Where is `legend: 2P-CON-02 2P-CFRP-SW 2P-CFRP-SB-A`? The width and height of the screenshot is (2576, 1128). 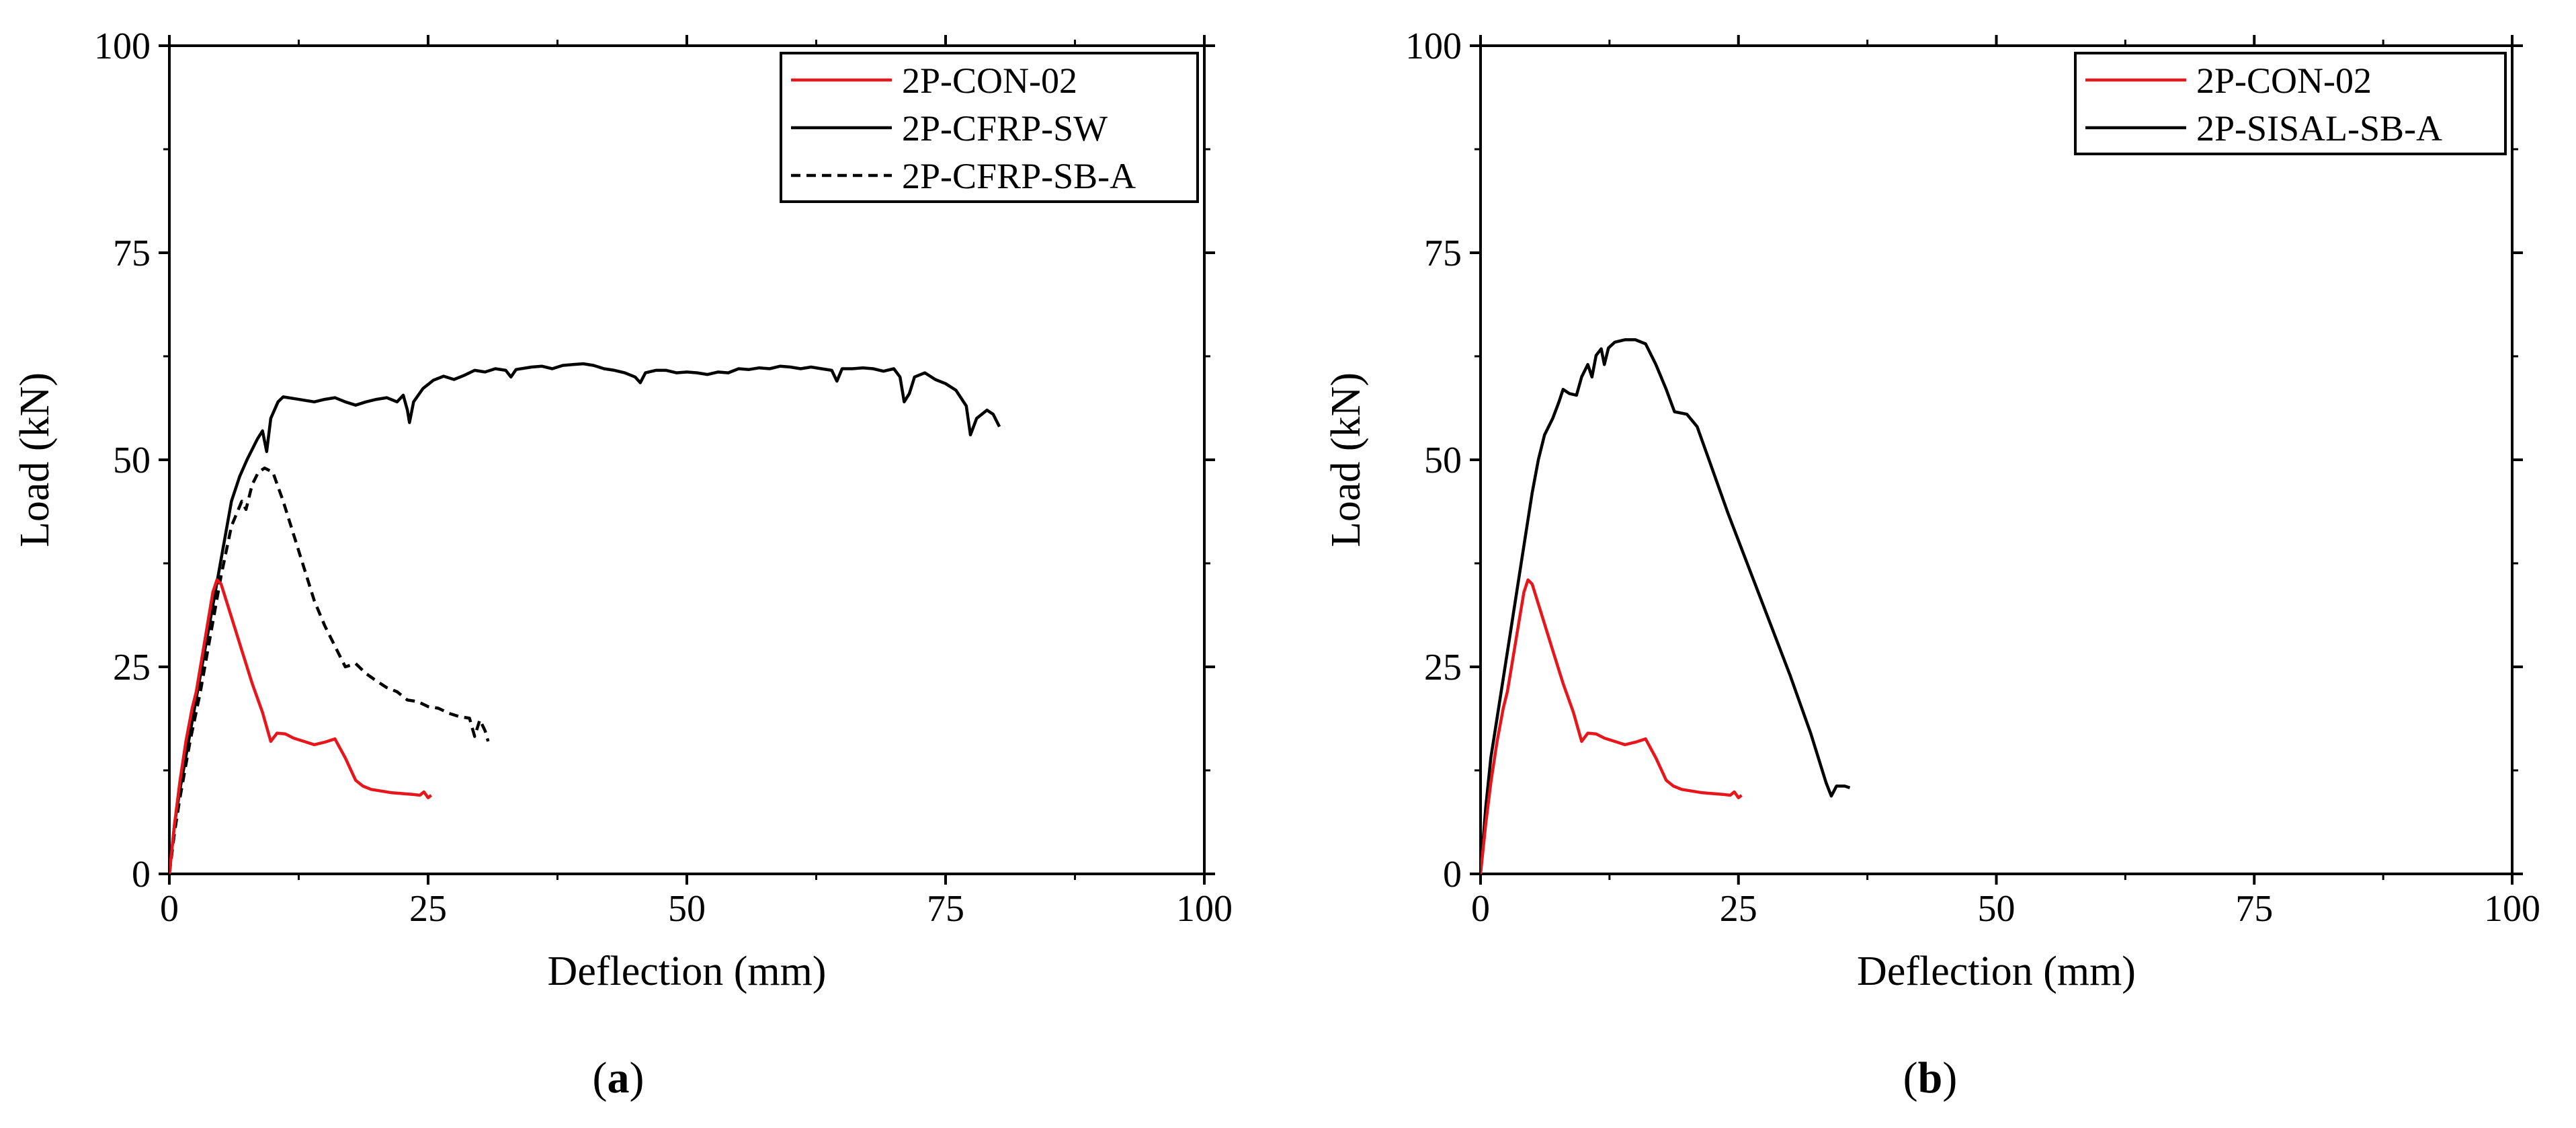 legend: 2P-CON-02 2P-CFRP-SW 2P-CFRP-SB-A is located at coordinates (990, 127).